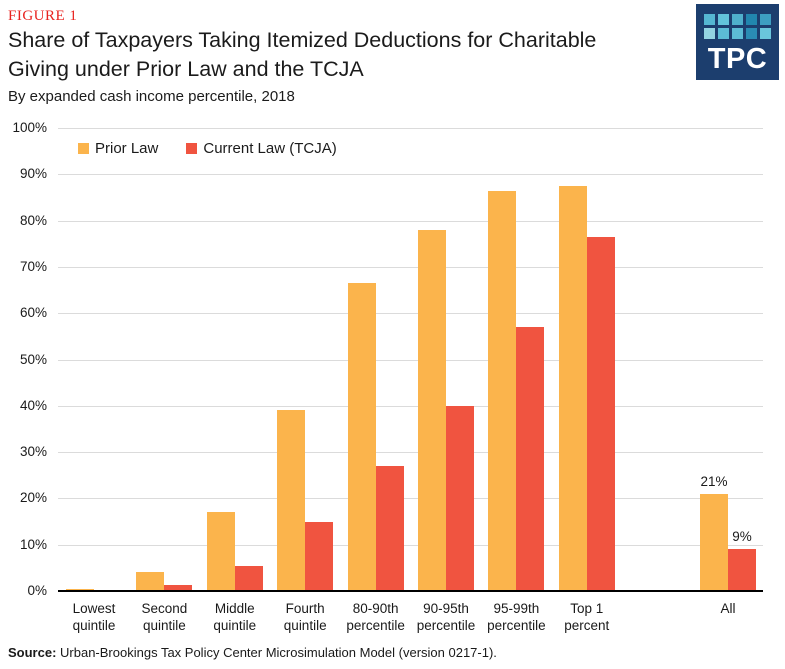 The height and width of the screenshot is (669, 785). Describe the element at coordinates (94, 617) in the screenshot. I see `x-category-label: Lowest quintile` at that location.